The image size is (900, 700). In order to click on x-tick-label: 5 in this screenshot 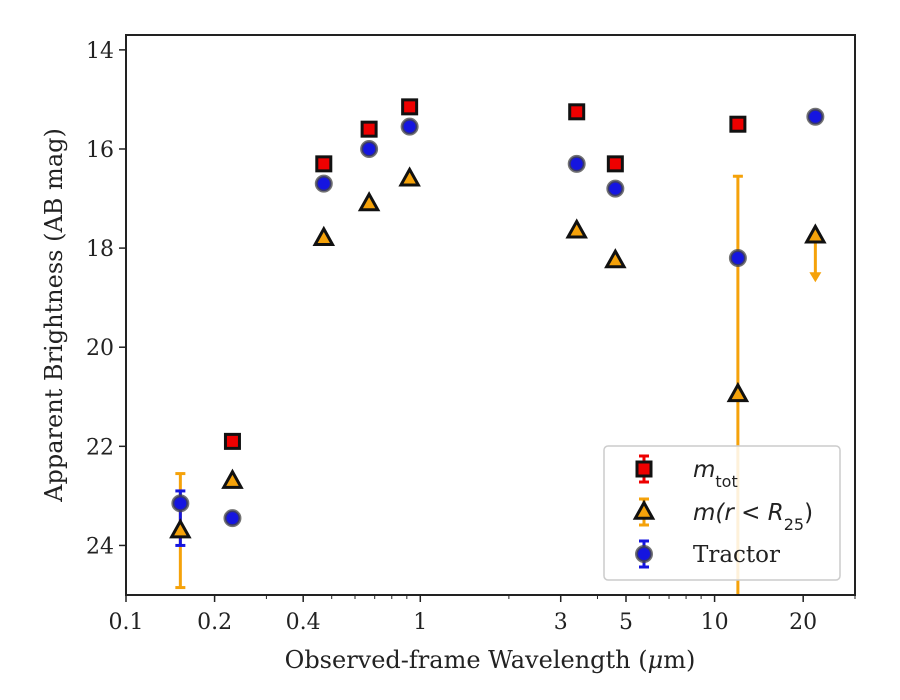, I will do `click(626, 622)`.